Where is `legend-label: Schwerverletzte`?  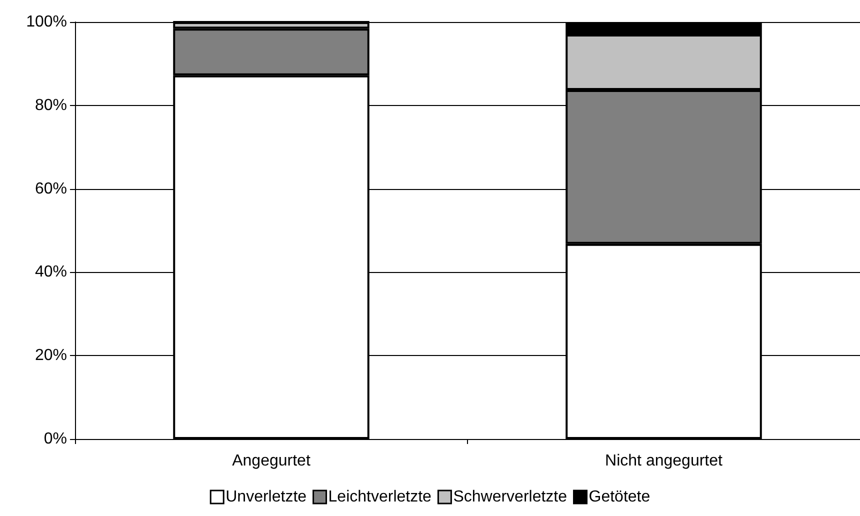
legend-label: Schwerverletzte is located at coordinates (510, 497).